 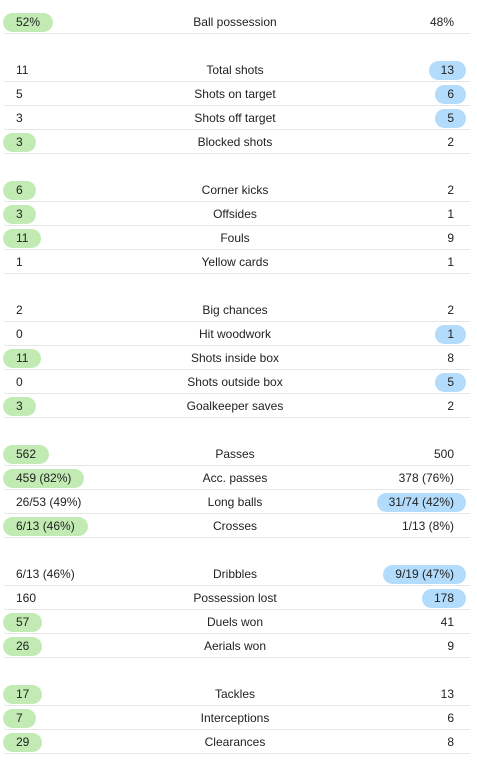 What do you see at coordinates (235, 598) in the screenshot?
I see `stat-row: 160 Possession lost 178` at bounding box center [235, 598].